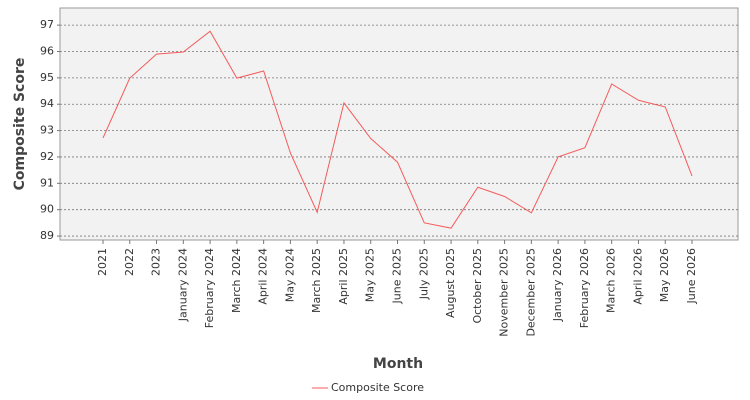 This screenshot has height=400, width=750. I want to click on x-tick-label: July 2025, so click(423, 274).